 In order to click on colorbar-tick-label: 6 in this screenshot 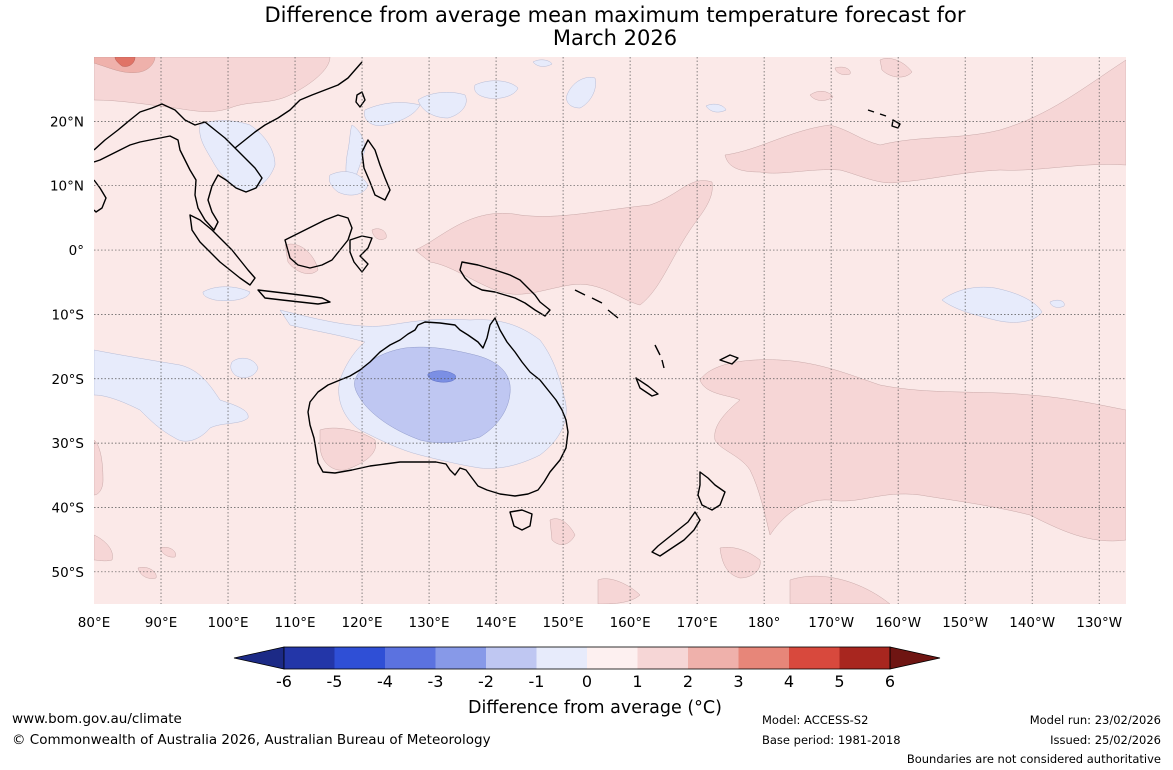, I will do `click(890, 681)`.